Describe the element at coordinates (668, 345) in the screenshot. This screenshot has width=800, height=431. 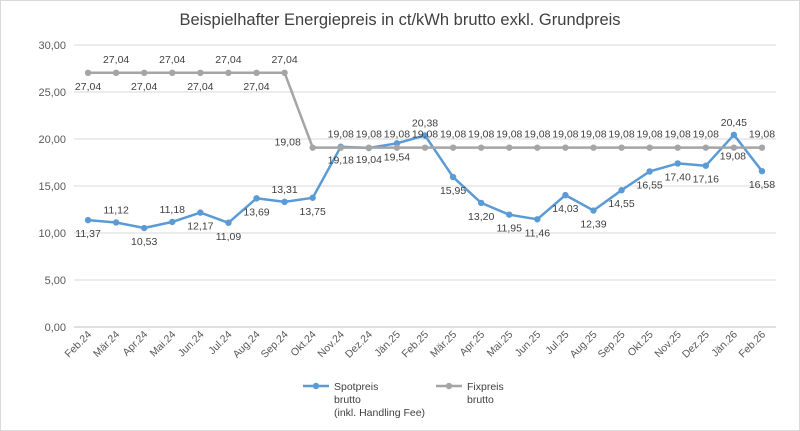
I see `x-tick-label: Nov.25` at that location.